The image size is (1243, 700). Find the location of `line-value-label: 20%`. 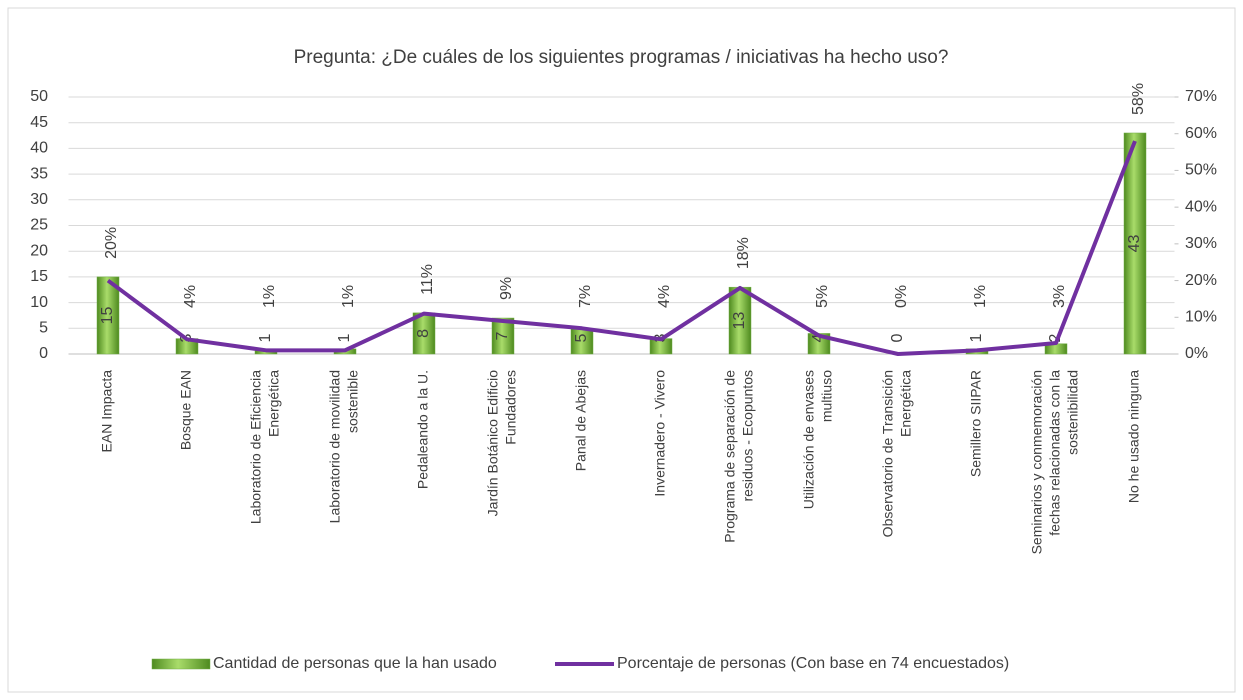

line-value-label: 20% is located at coordinates (111, 243).